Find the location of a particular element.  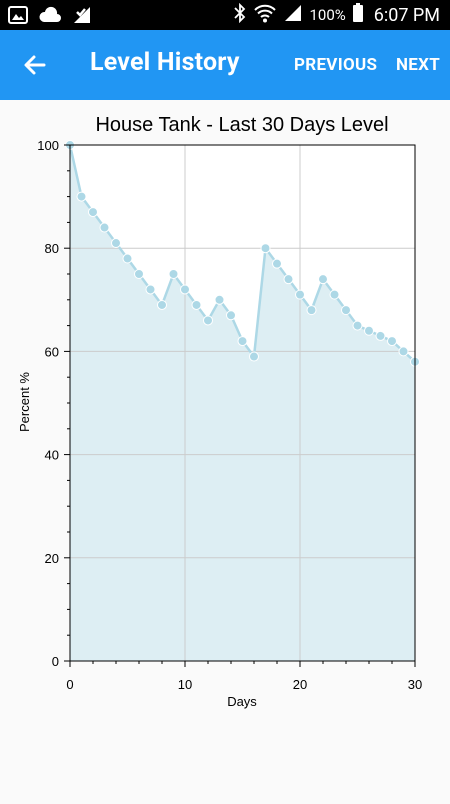

x-tick-label: 0 is located at coordinates (69, 684).